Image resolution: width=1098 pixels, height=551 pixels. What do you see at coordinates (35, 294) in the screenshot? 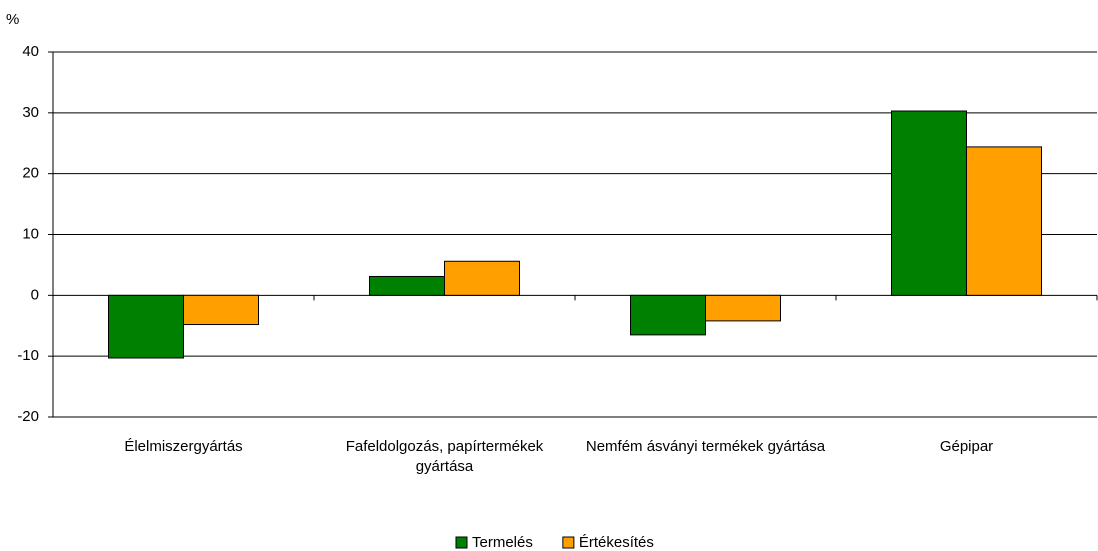
I see `y-tick-label: 0` at bounding box center [35, 294].